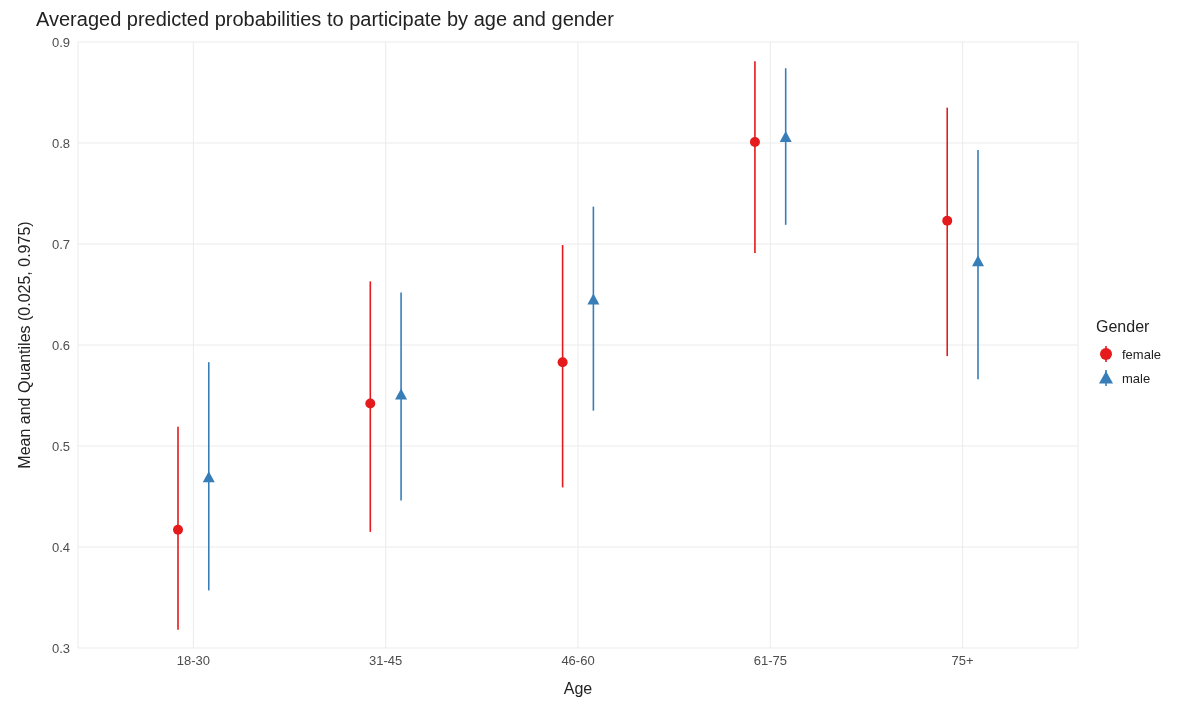 The height and width of the screenshot is (722, 1203). I want to click on chart-title: Averaged predicted probabilities to participate by age and gender, so click(325, 19).